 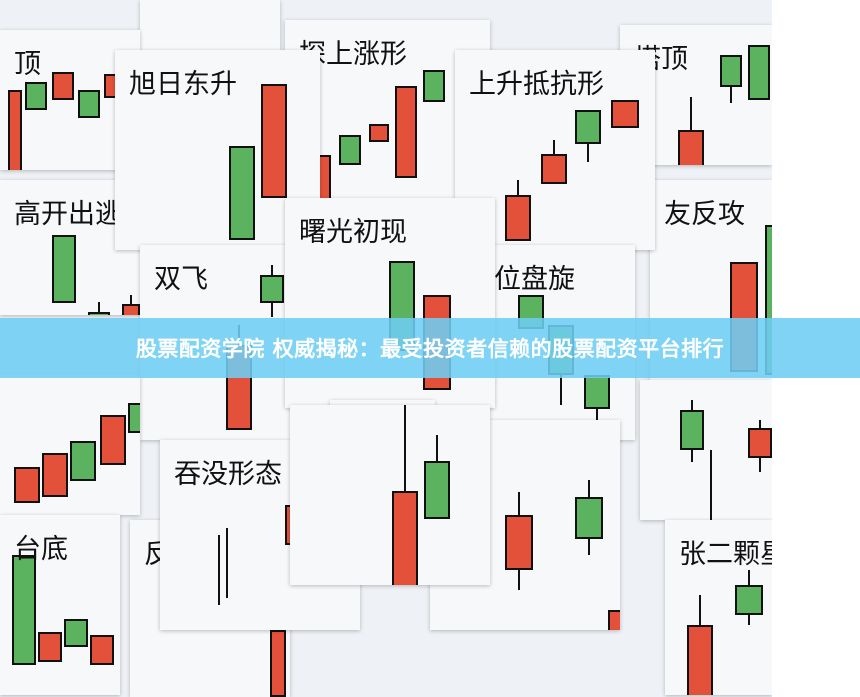 What do you see at coordinates (27, 64) in the screenshot?
I see `pattern-title: 顶` at bounding box center [27, 64].